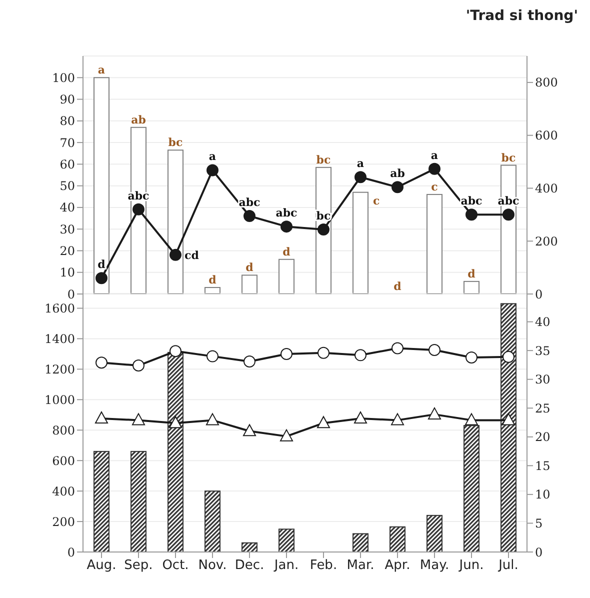  What do you see at coordinates (59, 339) in the screenshot?
I see `y-tick-label: 1400` at bounding box center [59, 339].